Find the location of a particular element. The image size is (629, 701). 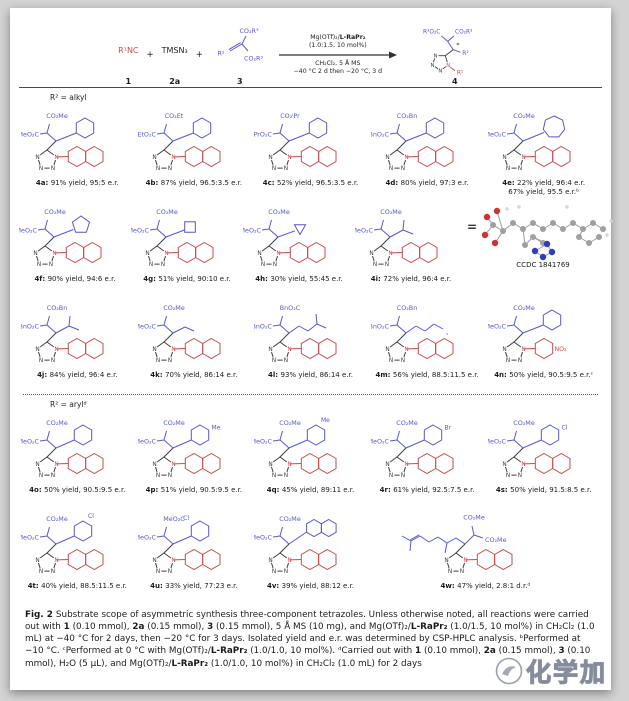

reaction-arrow is located at coordinates (337, 55).